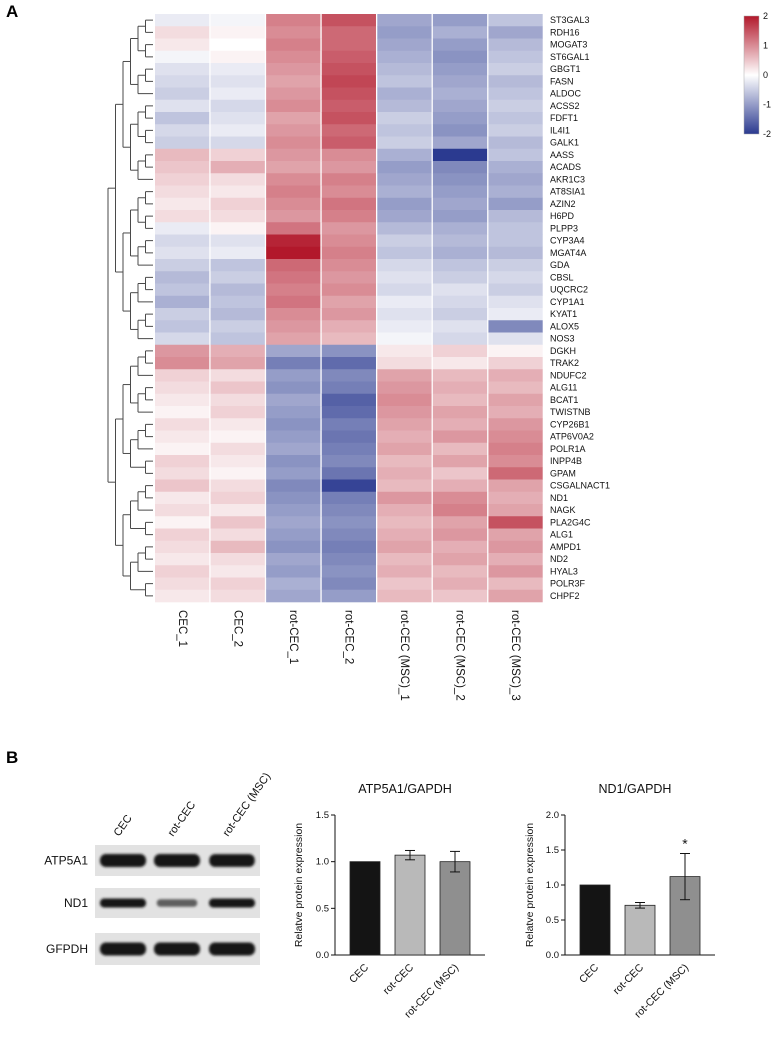 The width and height of the screenshot is (781, 1058). I want to click on gene-label: POLR3F, so click(568, 584).